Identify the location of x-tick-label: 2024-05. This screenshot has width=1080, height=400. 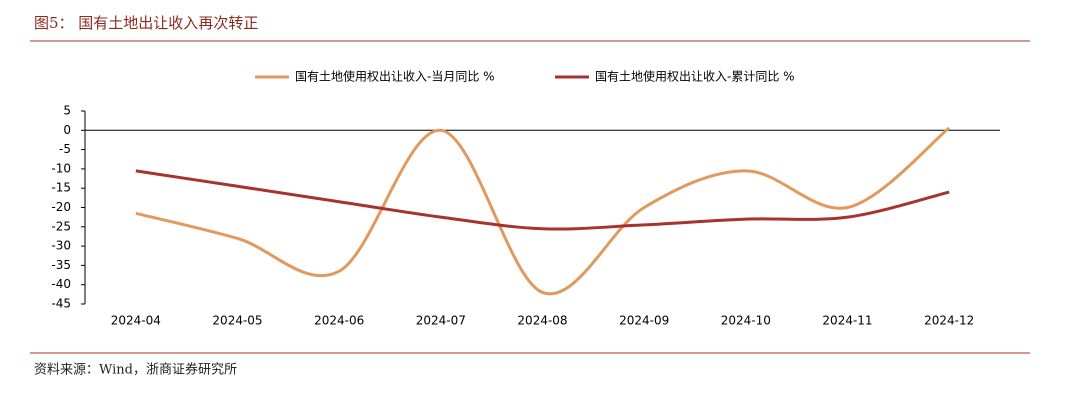
(237, 321).